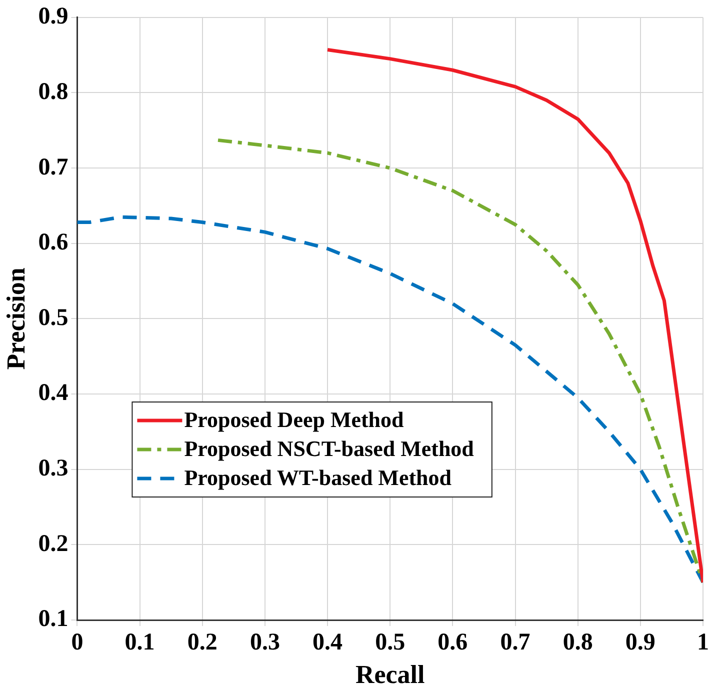  I want to click on legend-label: Proposed NSCT-based Method, so click(329, 449).